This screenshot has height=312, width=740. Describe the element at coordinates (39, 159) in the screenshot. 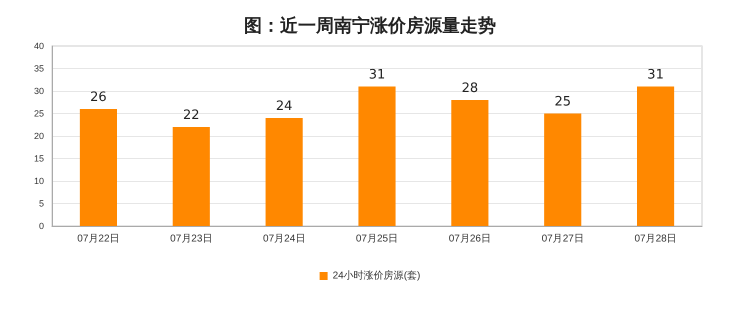

I see `y-tick-label: 15` at that location.